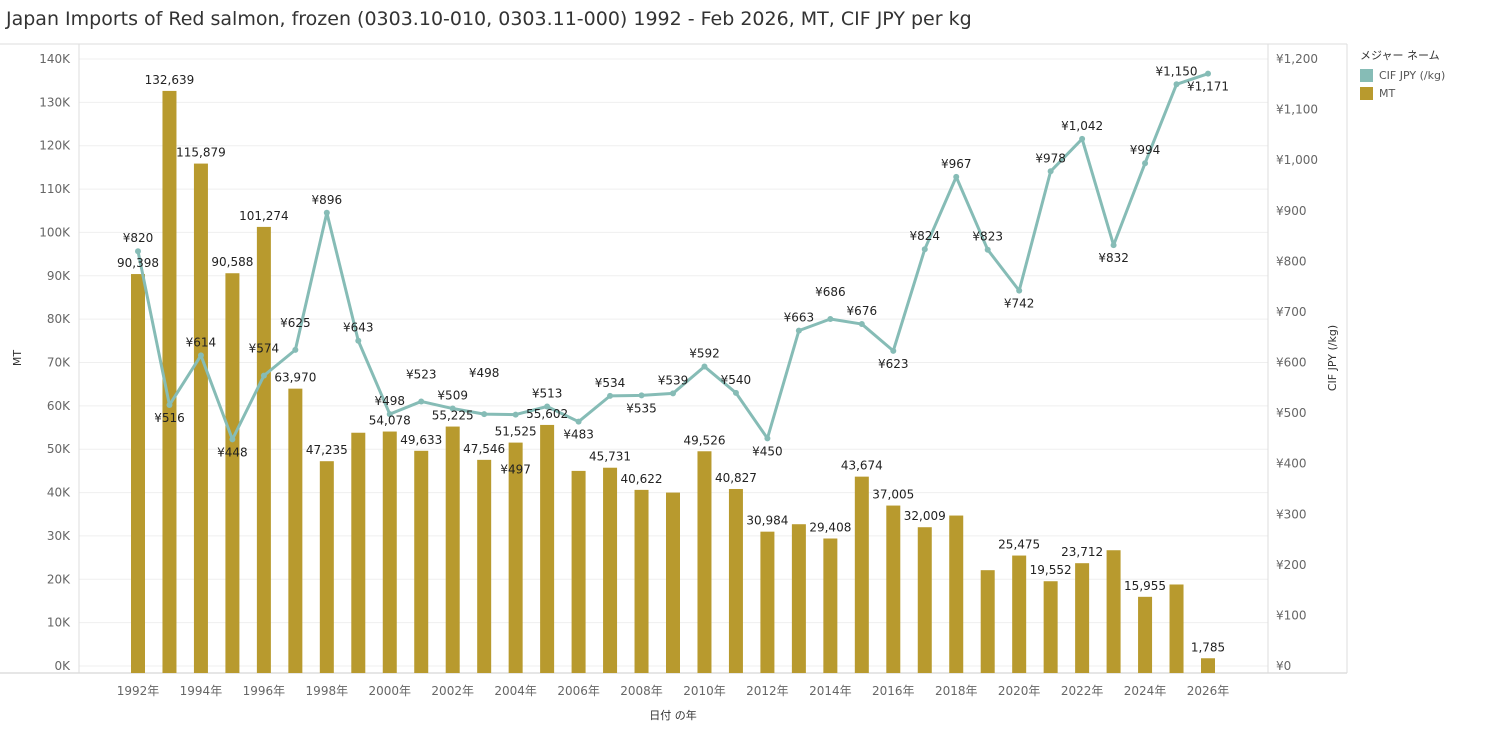  I want to click on x-tick-label: 2000年, so click(389, 691).